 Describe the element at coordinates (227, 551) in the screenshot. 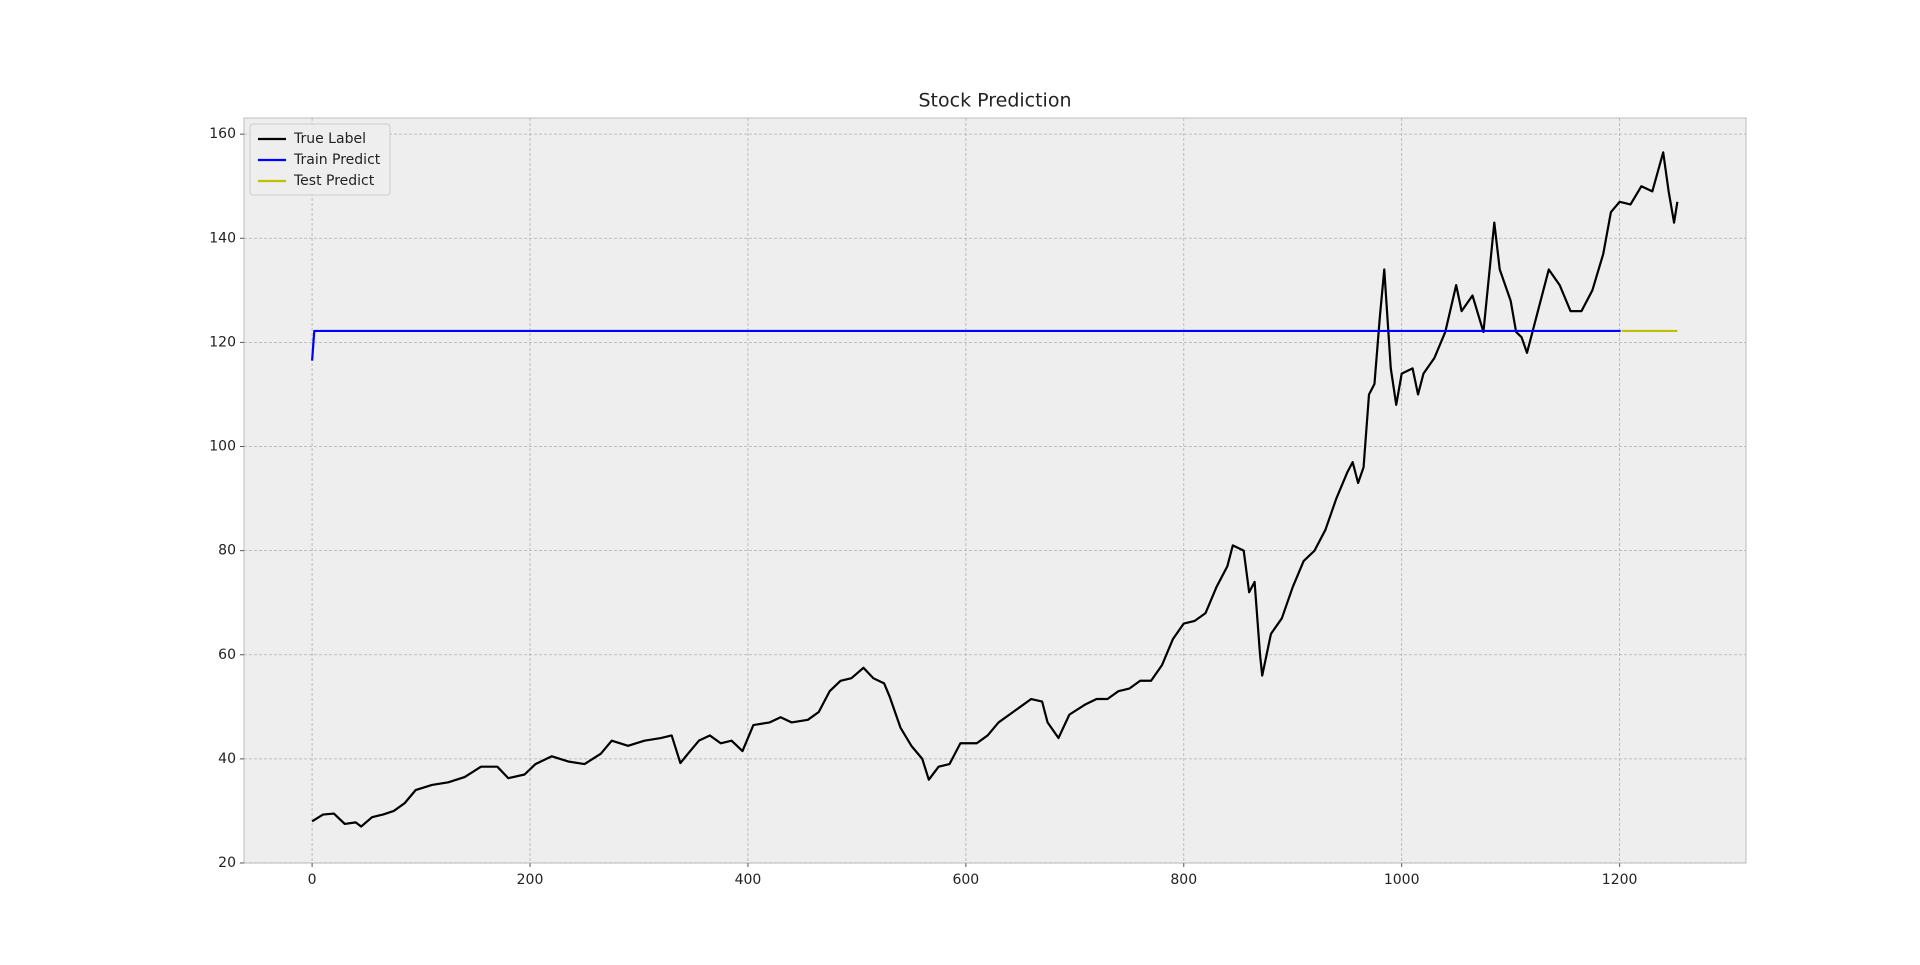

I see `y-tick-label: 80` at that location.